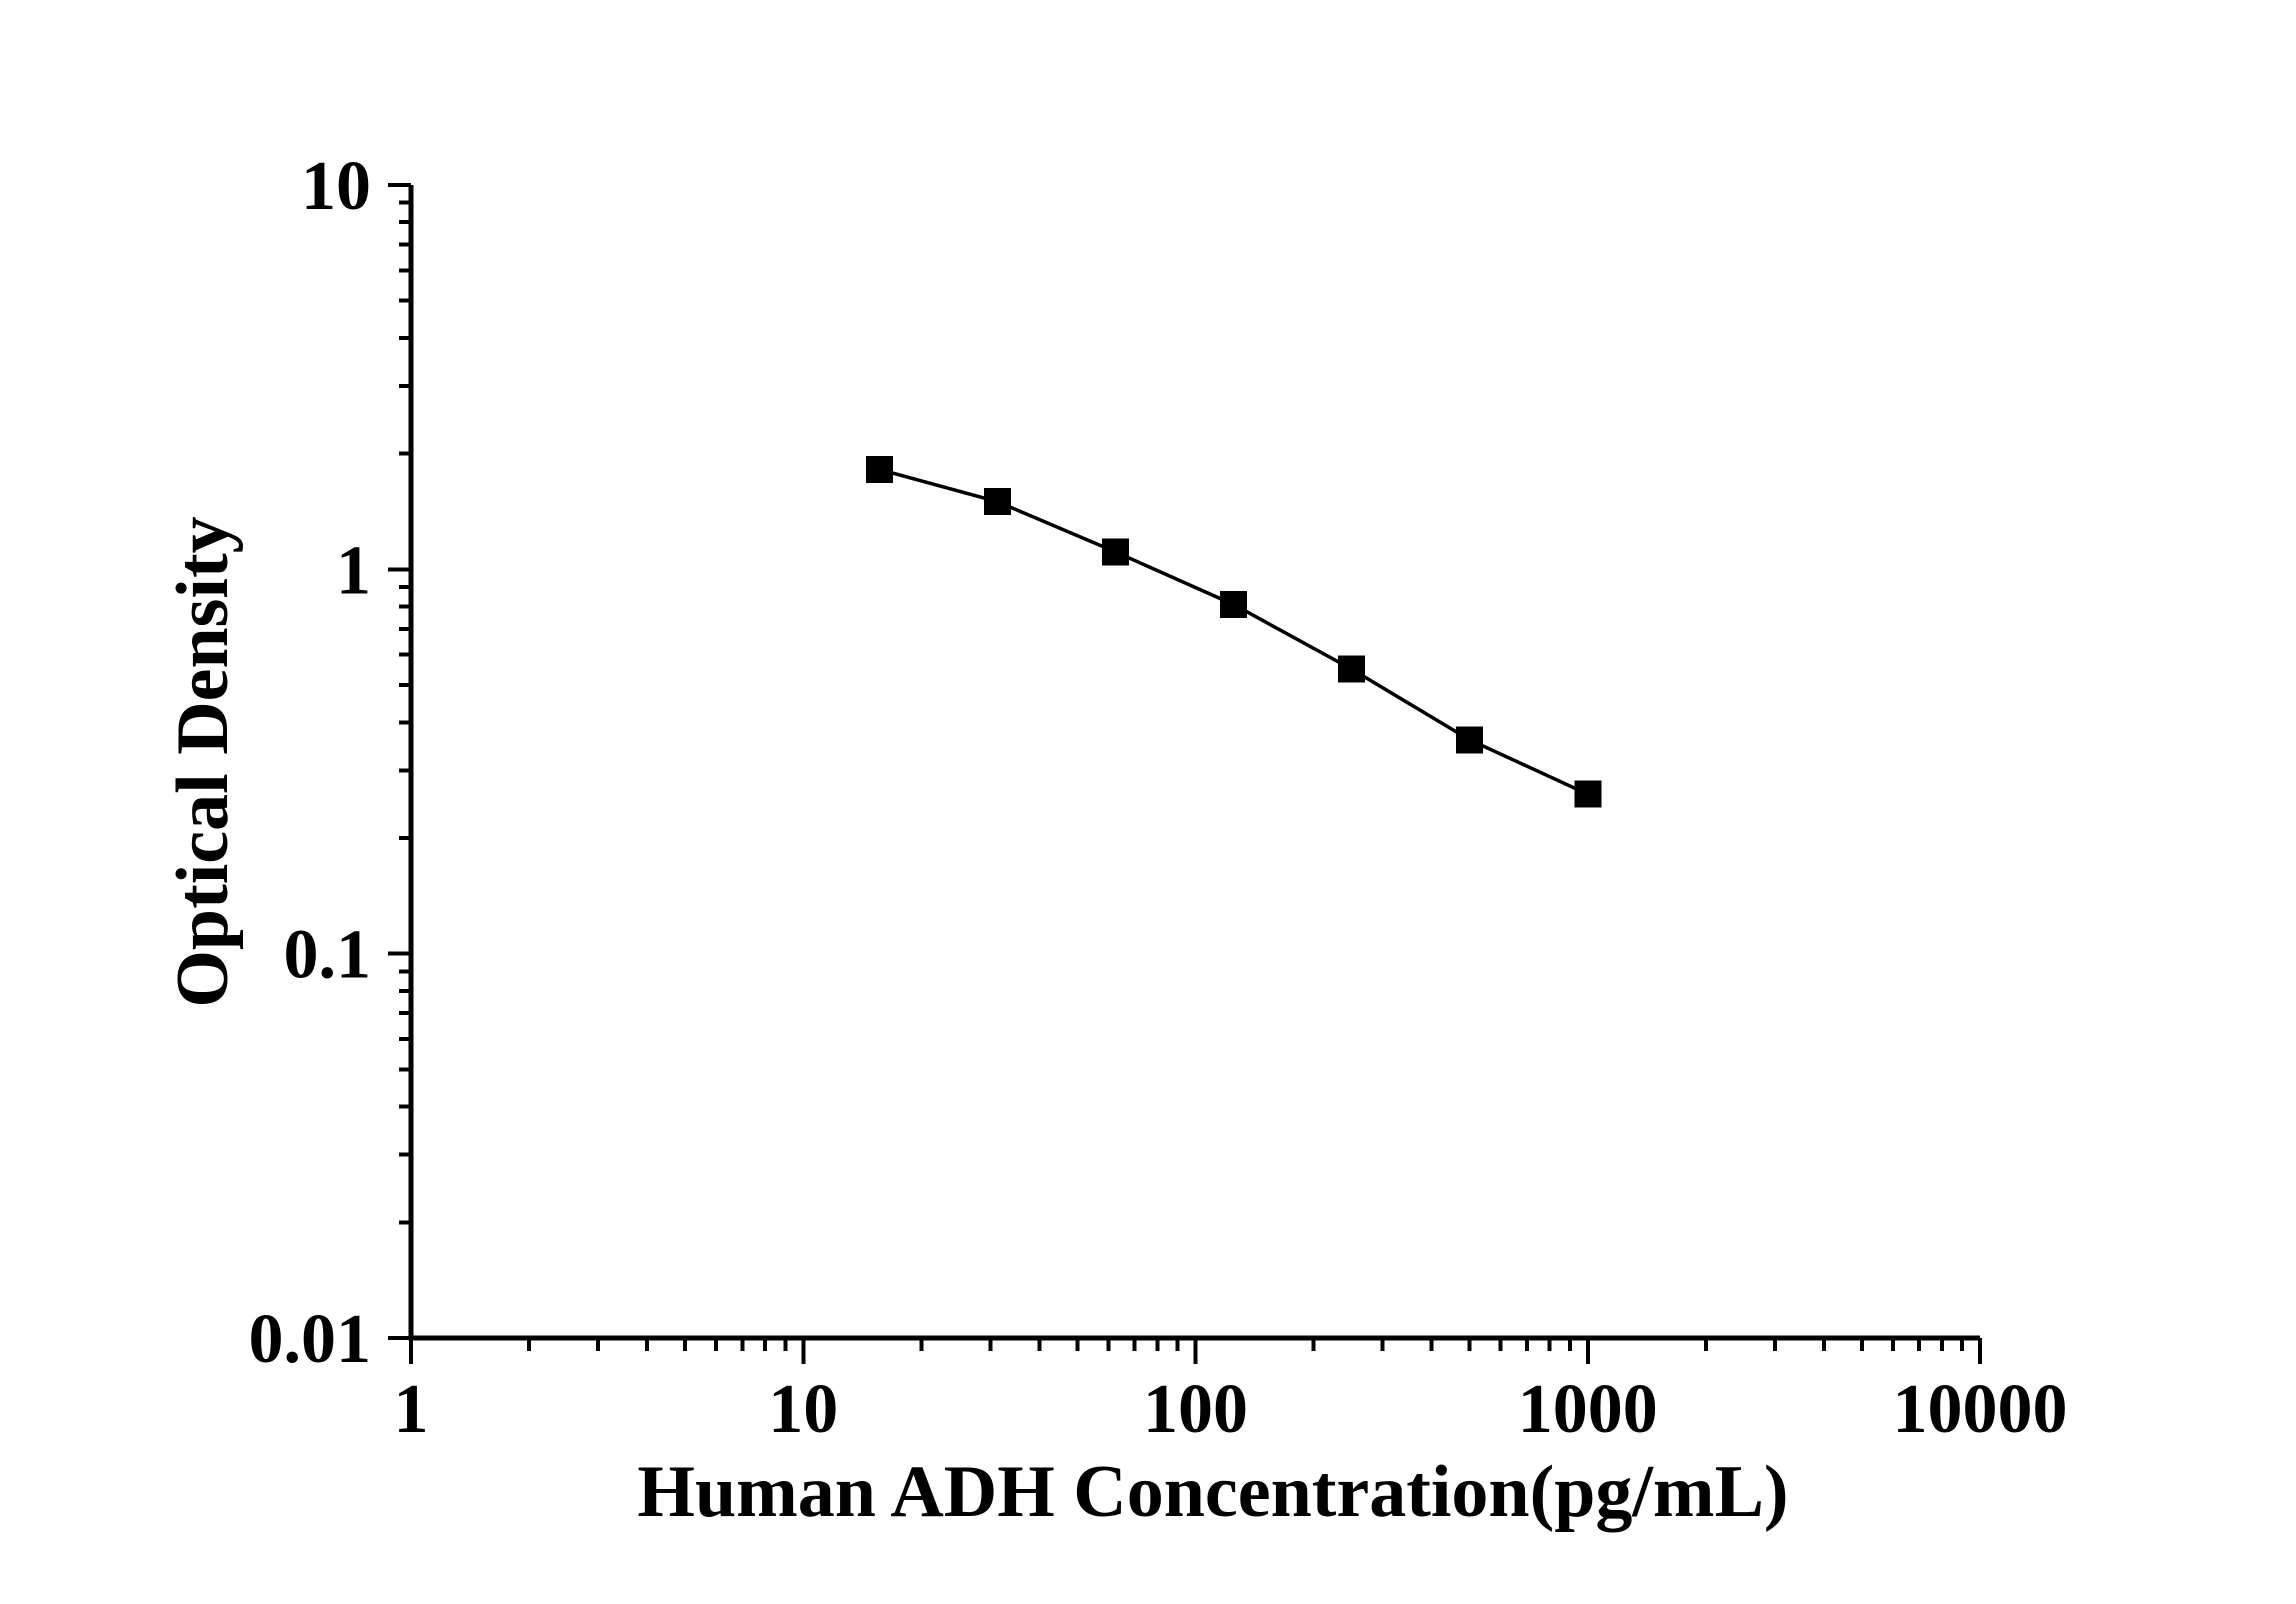 Image resolution: width=2296 pixels, height=1604 pixels. Describe the element at coordinates (353, 570) in the screenshot. I see `y-tick-label: 1` at that location.